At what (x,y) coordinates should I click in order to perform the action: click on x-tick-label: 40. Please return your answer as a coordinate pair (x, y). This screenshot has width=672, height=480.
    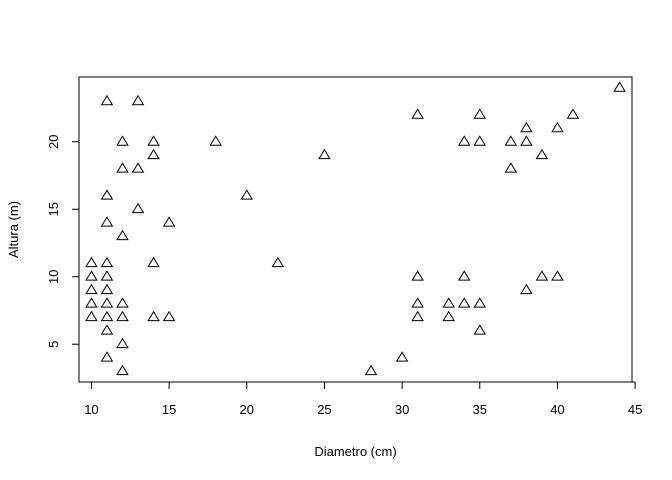
    Looking at the image, I should click on (557, 409).